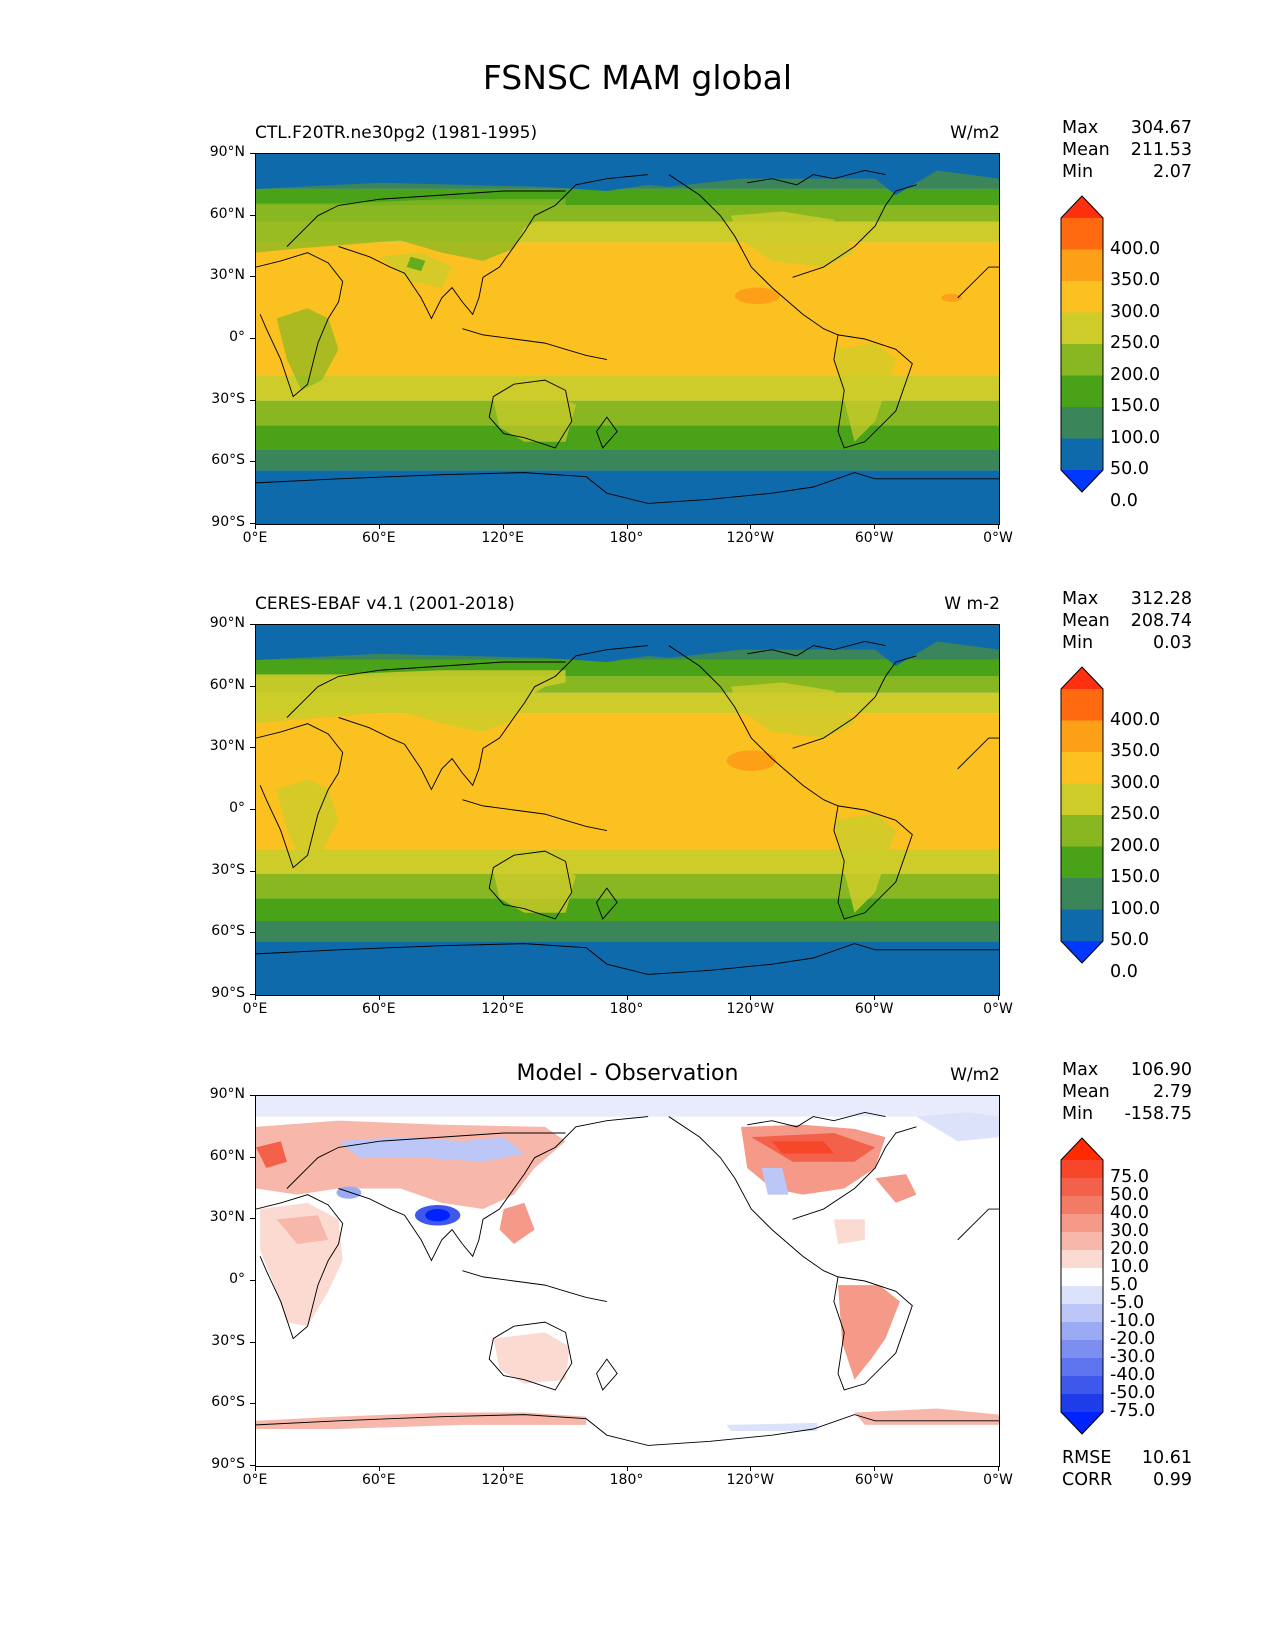  What do you see at coordinates (1127, 172) in the screenshot?
I see `stat-row: Min 2.07` at bounding box center [1127, 172].